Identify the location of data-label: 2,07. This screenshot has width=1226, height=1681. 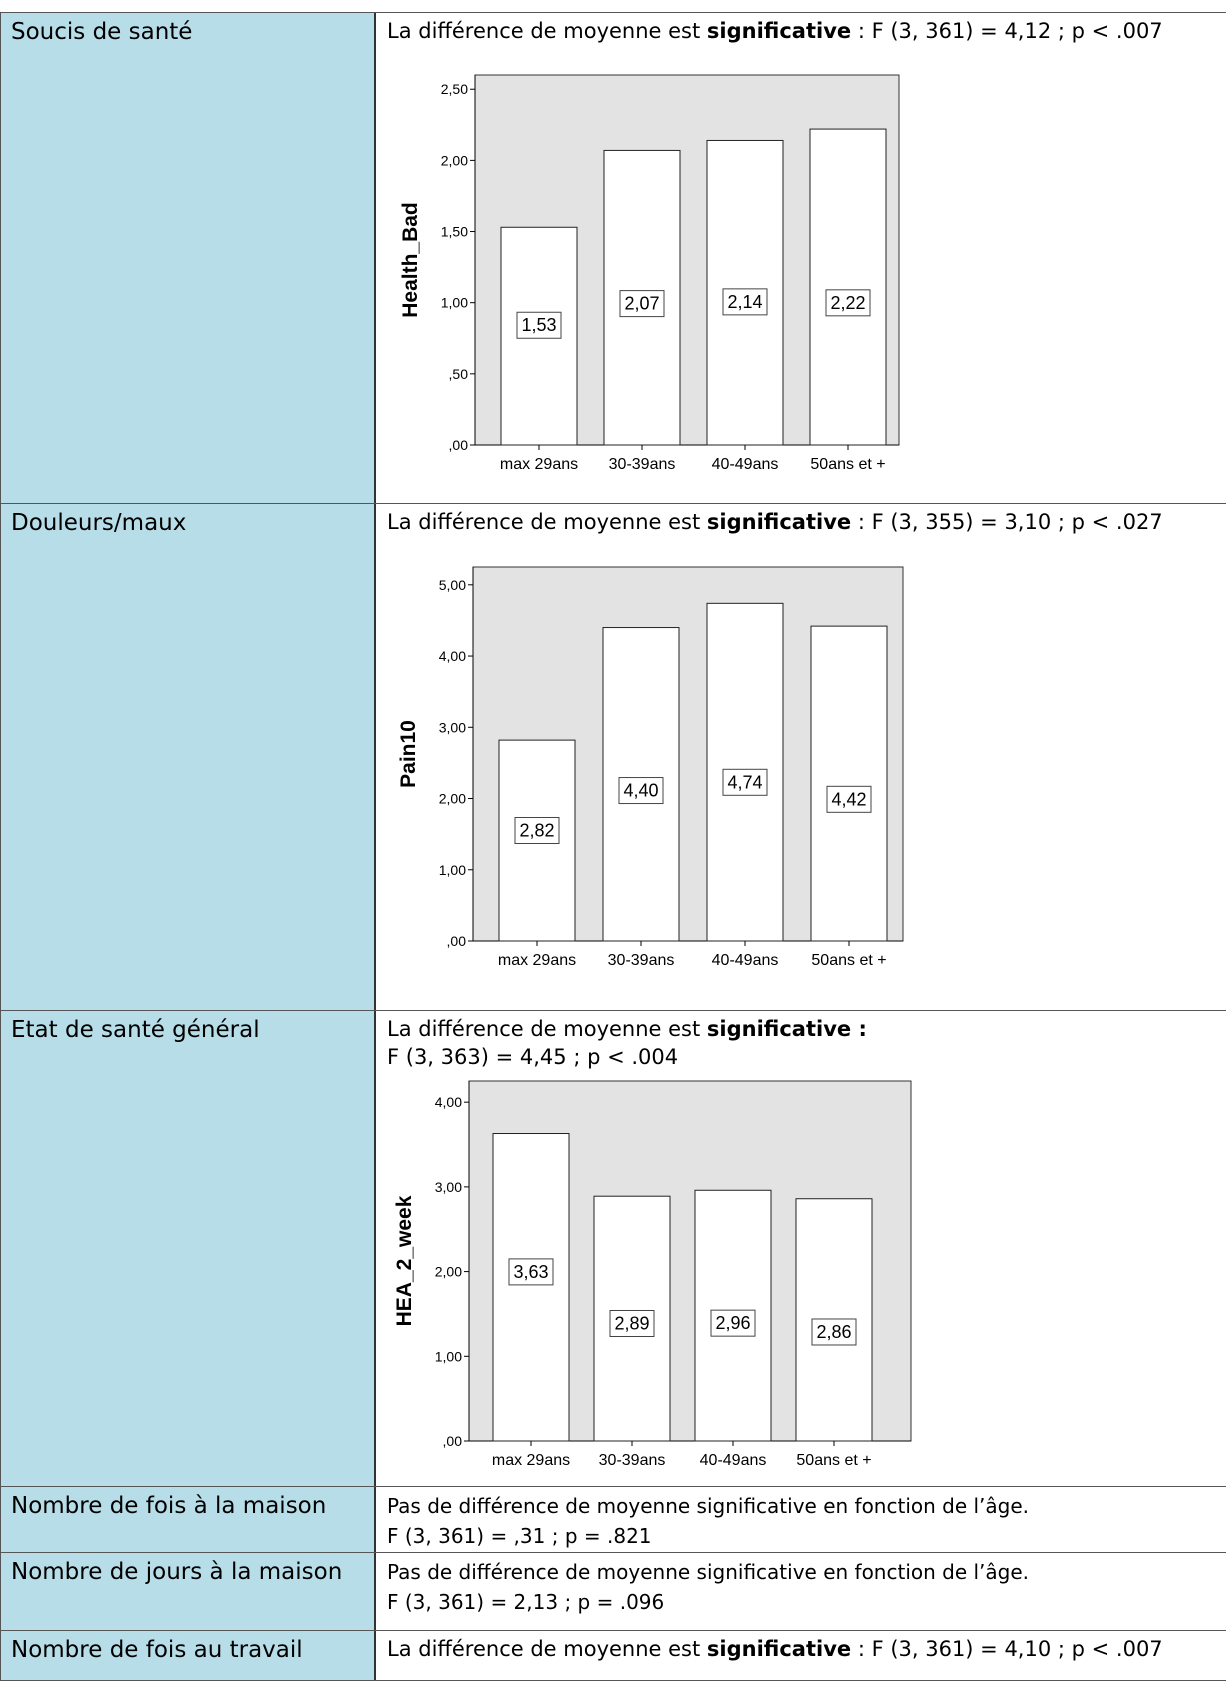
(641, 304).